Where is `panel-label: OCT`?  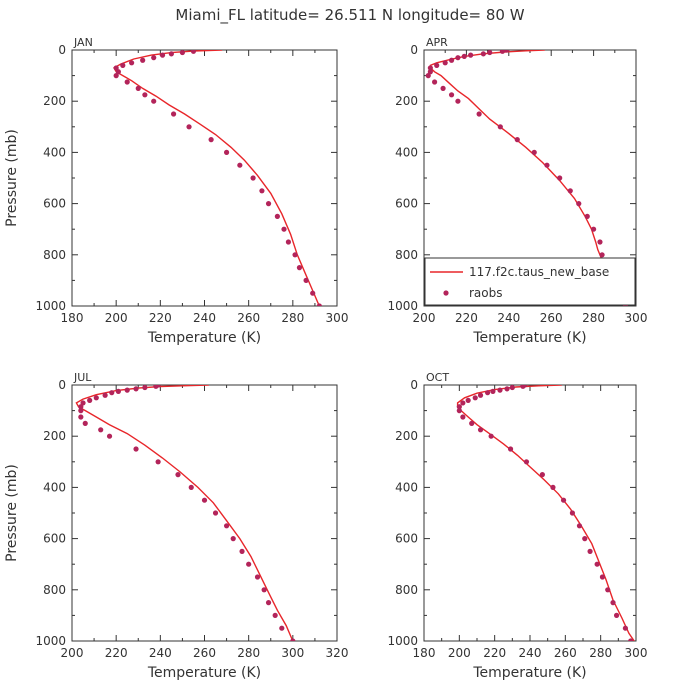 panel-label: OCT is located at coordinates (437, 377).